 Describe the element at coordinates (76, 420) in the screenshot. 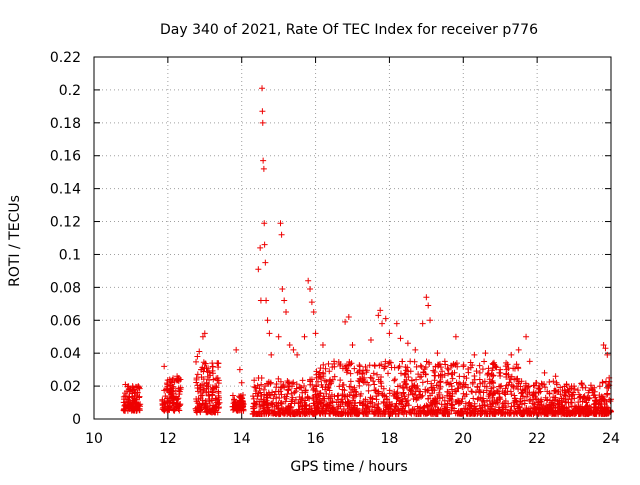

I see `y-tick-label: 0` at that location.